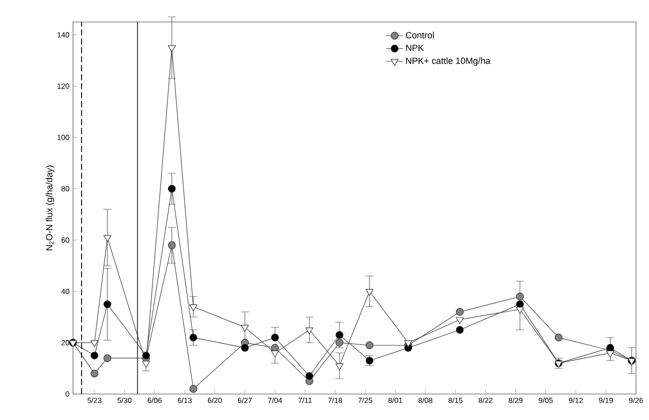 This screenshot has width=649, height=420. What do you see at coordinates (50, 208) in the screenshot?
I see `y-axis-title: N$_{2}$O-N flux (g/ha/day)` at bounding box center [50, 208].